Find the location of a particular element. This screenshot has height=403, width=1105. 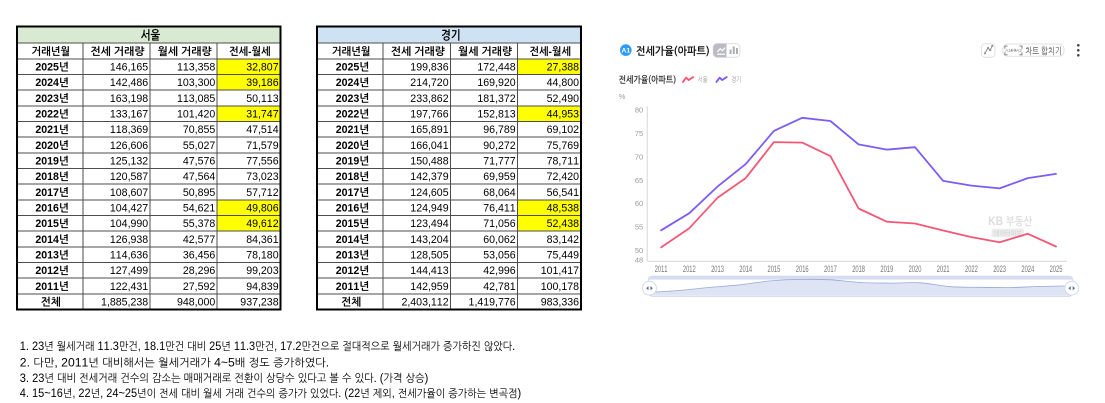

svg-text: 124,605 is located at coordinates (429, 193).